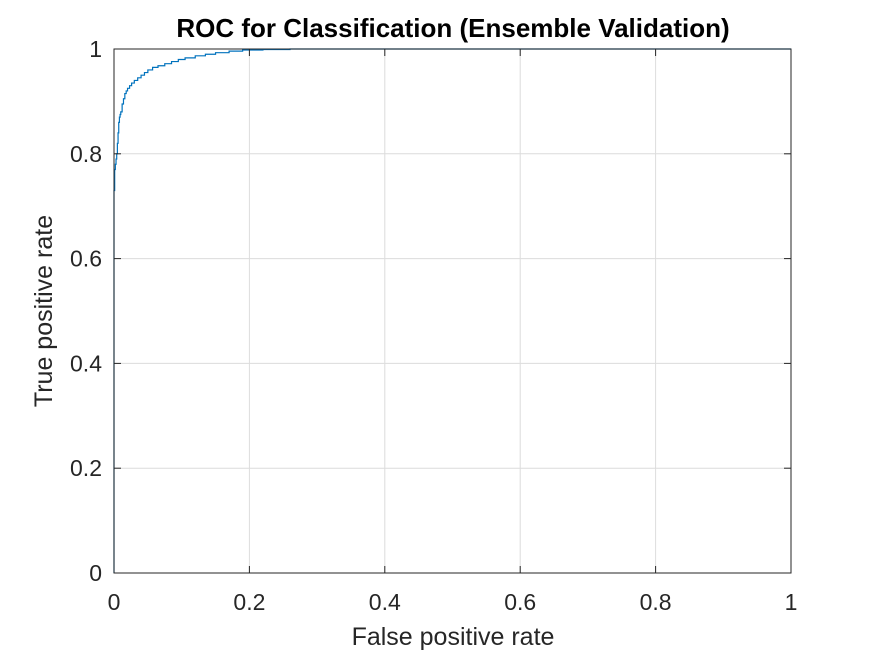 The image size is (875, 656). Describe the element at coordinates (86, 311) in the screenshot. I see `y-tick-labels: 0 0.2 0.4 0.6 0.8 1` at that location.